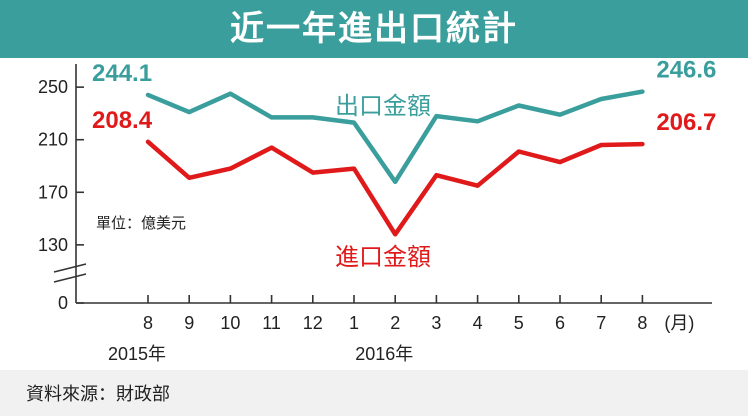 The height and width of the screenshot is (416, 748). Describe the element at coordinates (53, 245) in the screenshot. I see `y-tick-label: 130` at that location.